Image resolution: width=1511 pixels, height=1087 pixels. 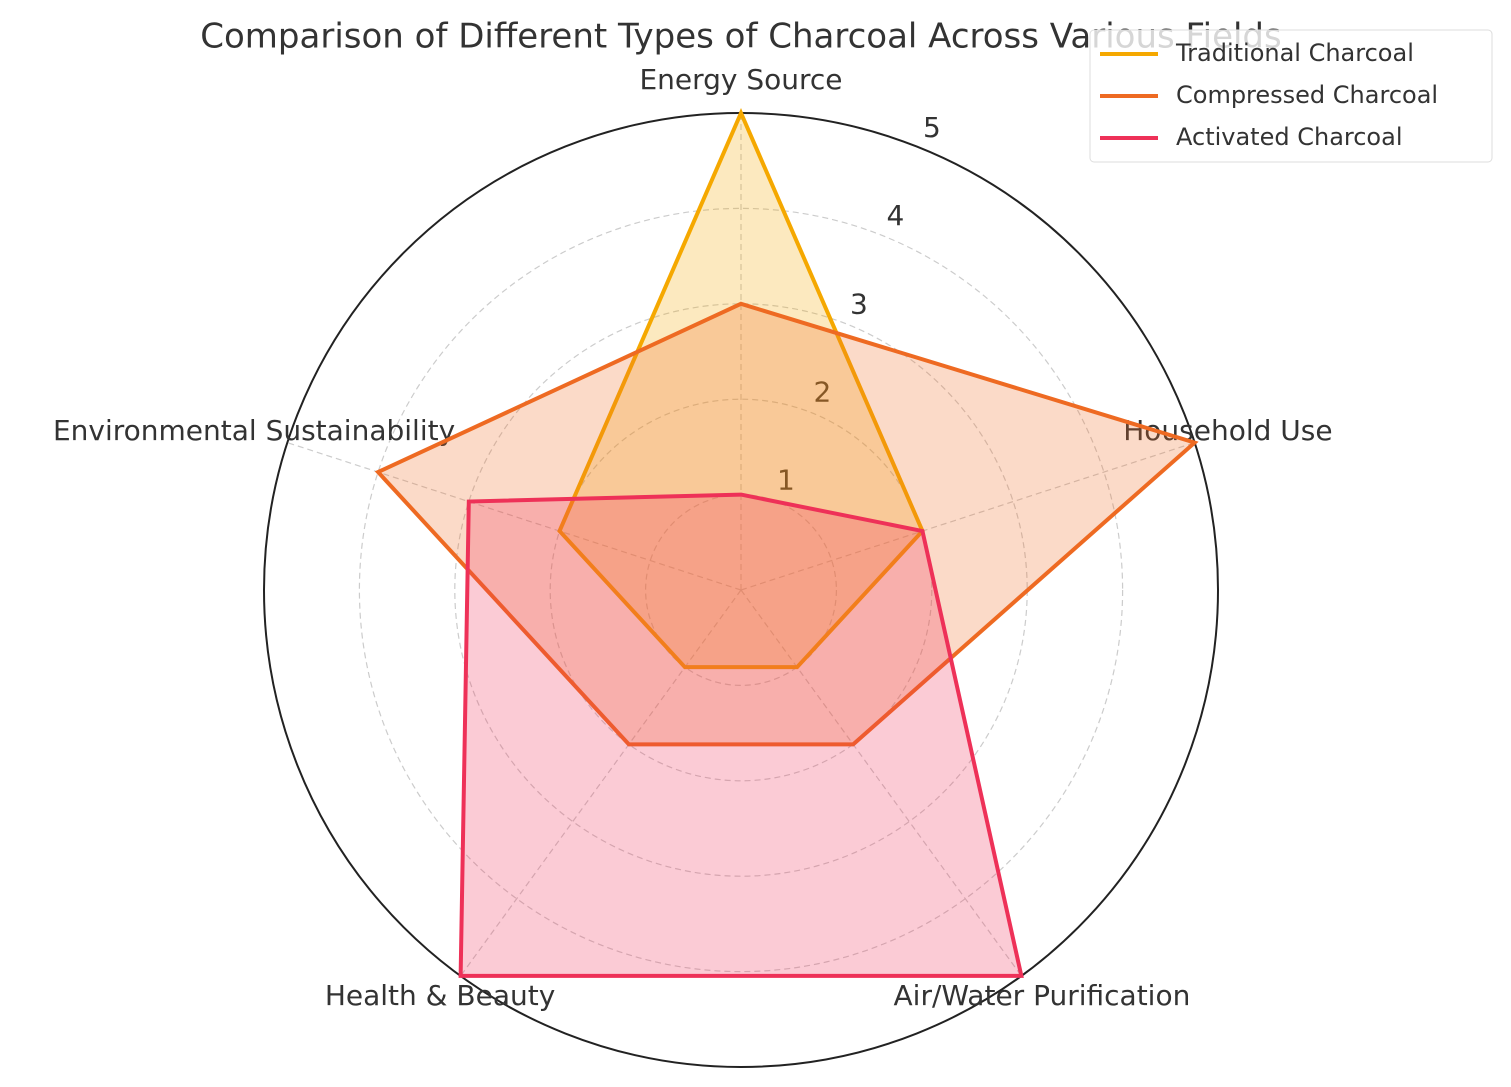 I want to click on r-tick-label: 2, so click(x=823, y=391).